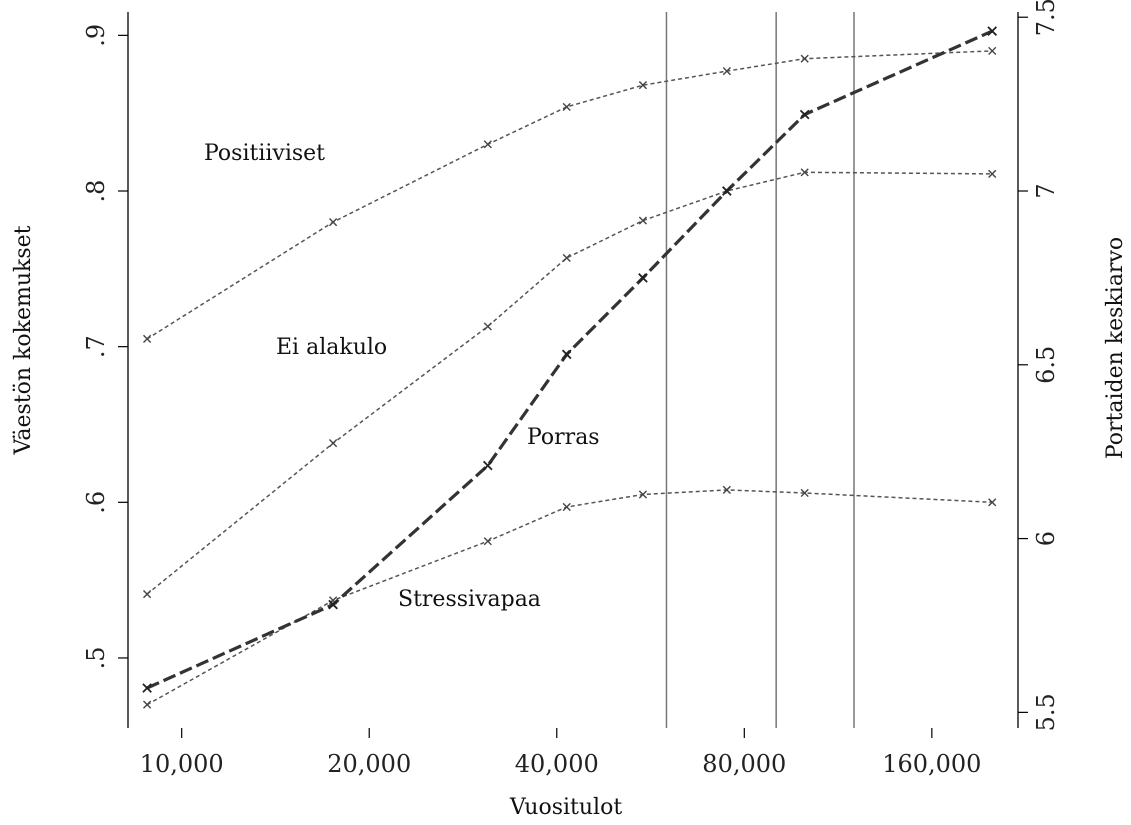  Describe the element at coordinates (1046, 365) in the screenshot. I see `right-y-tick-label: 6.5` at that location.